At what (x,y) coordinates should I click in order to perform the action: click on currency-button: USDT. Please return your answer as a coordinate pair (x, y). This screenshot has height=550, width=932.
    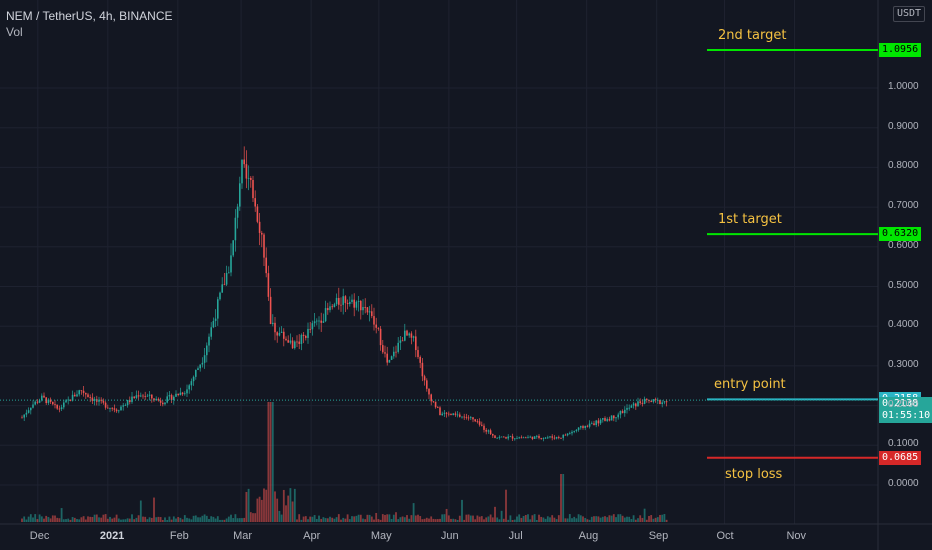
    Looking at the image, I should click on (909, 14).